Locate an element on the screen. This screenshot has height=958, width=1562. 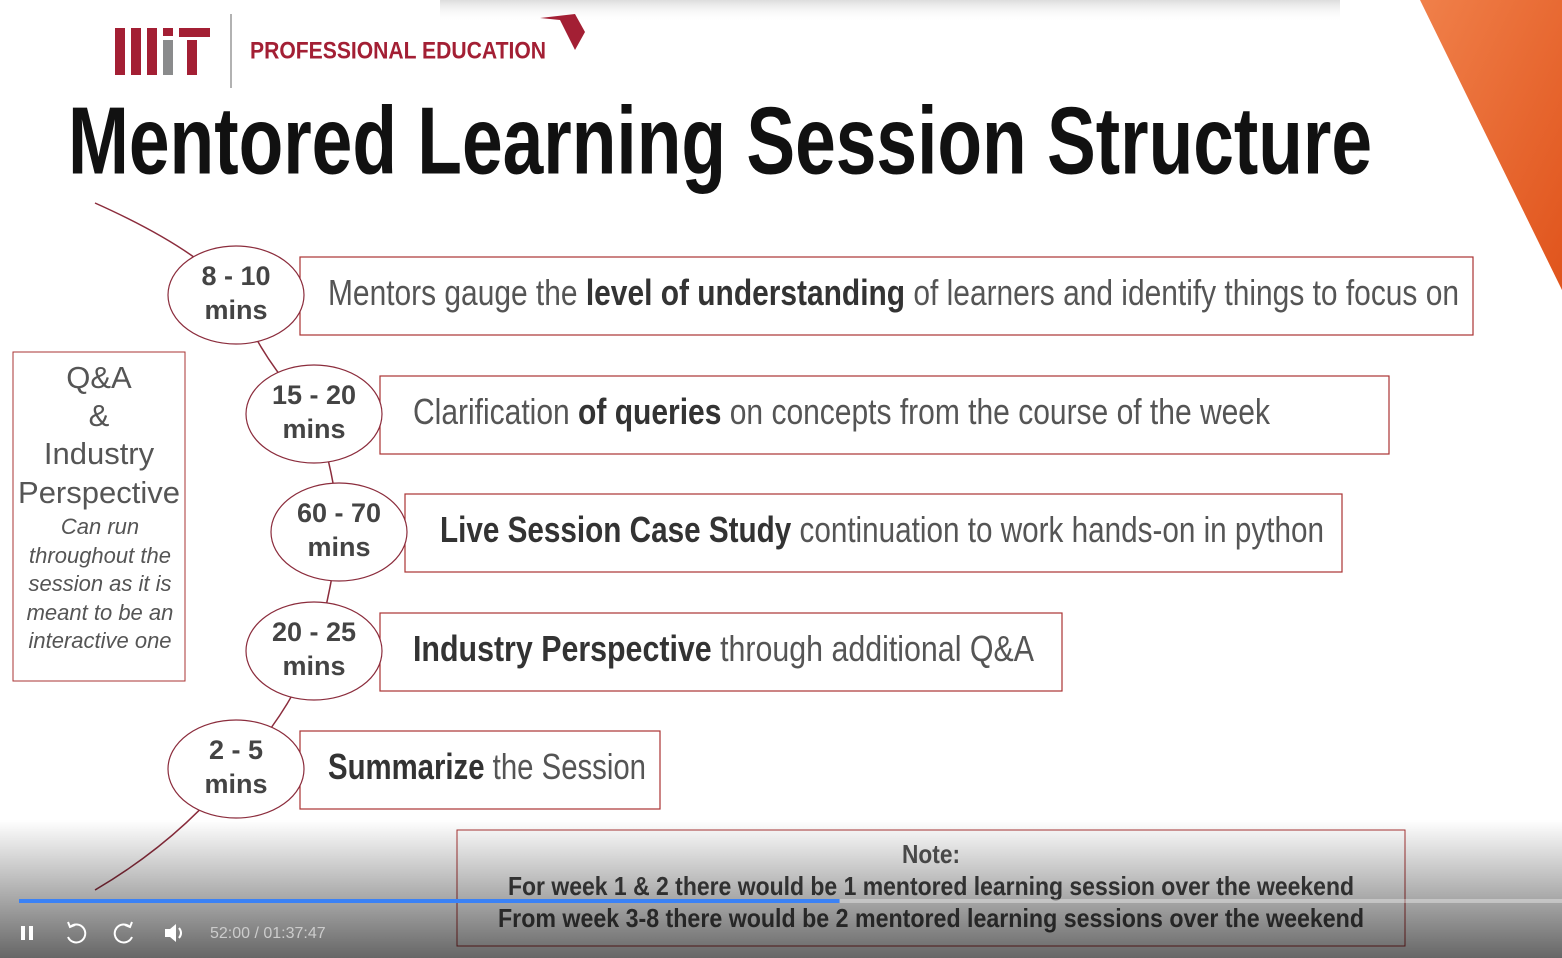
slide-shadow is located at coordinates (890, 11).